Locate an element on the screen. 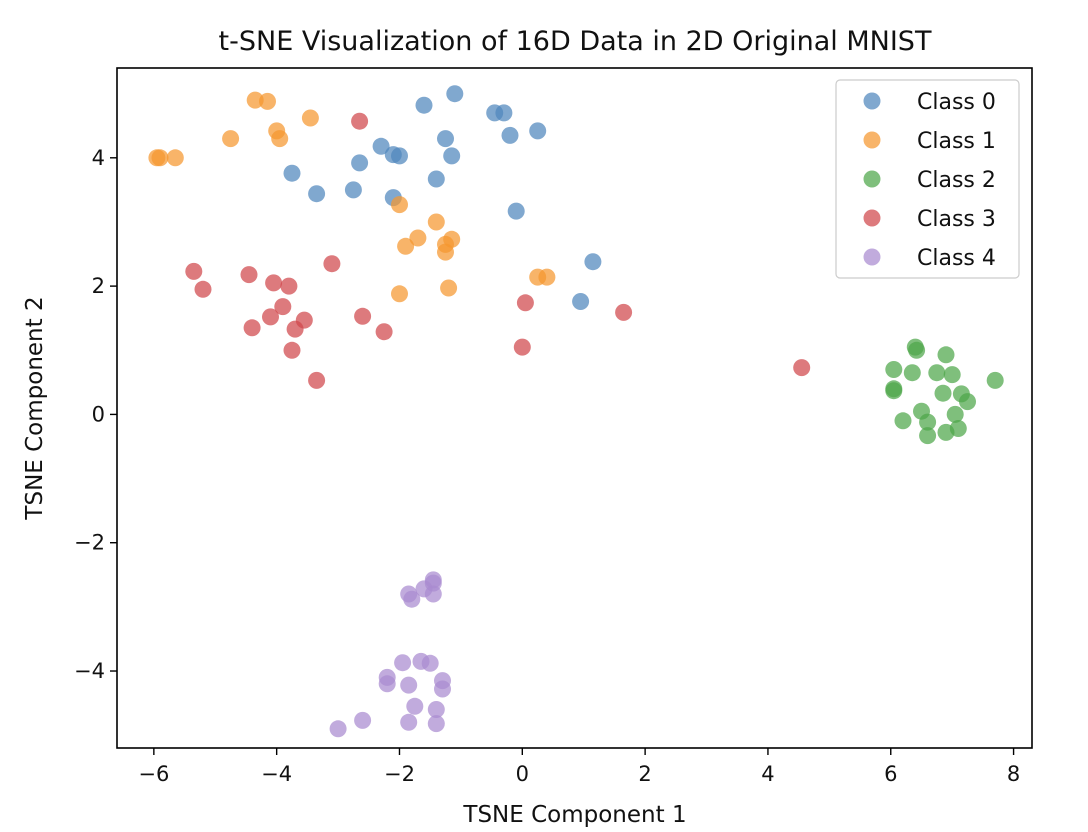 The width and height of the screenshot is (1088, 832). legend-label: Class 2 is located at coordinates (956, 180).